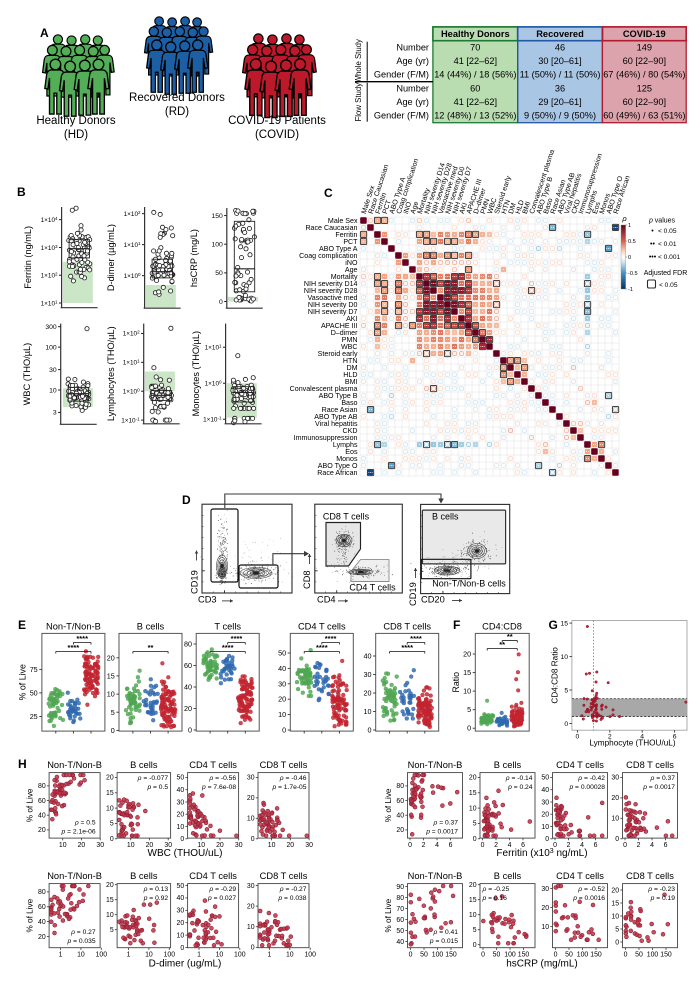  I want to click on svg-text: 46, so click(560, 47).